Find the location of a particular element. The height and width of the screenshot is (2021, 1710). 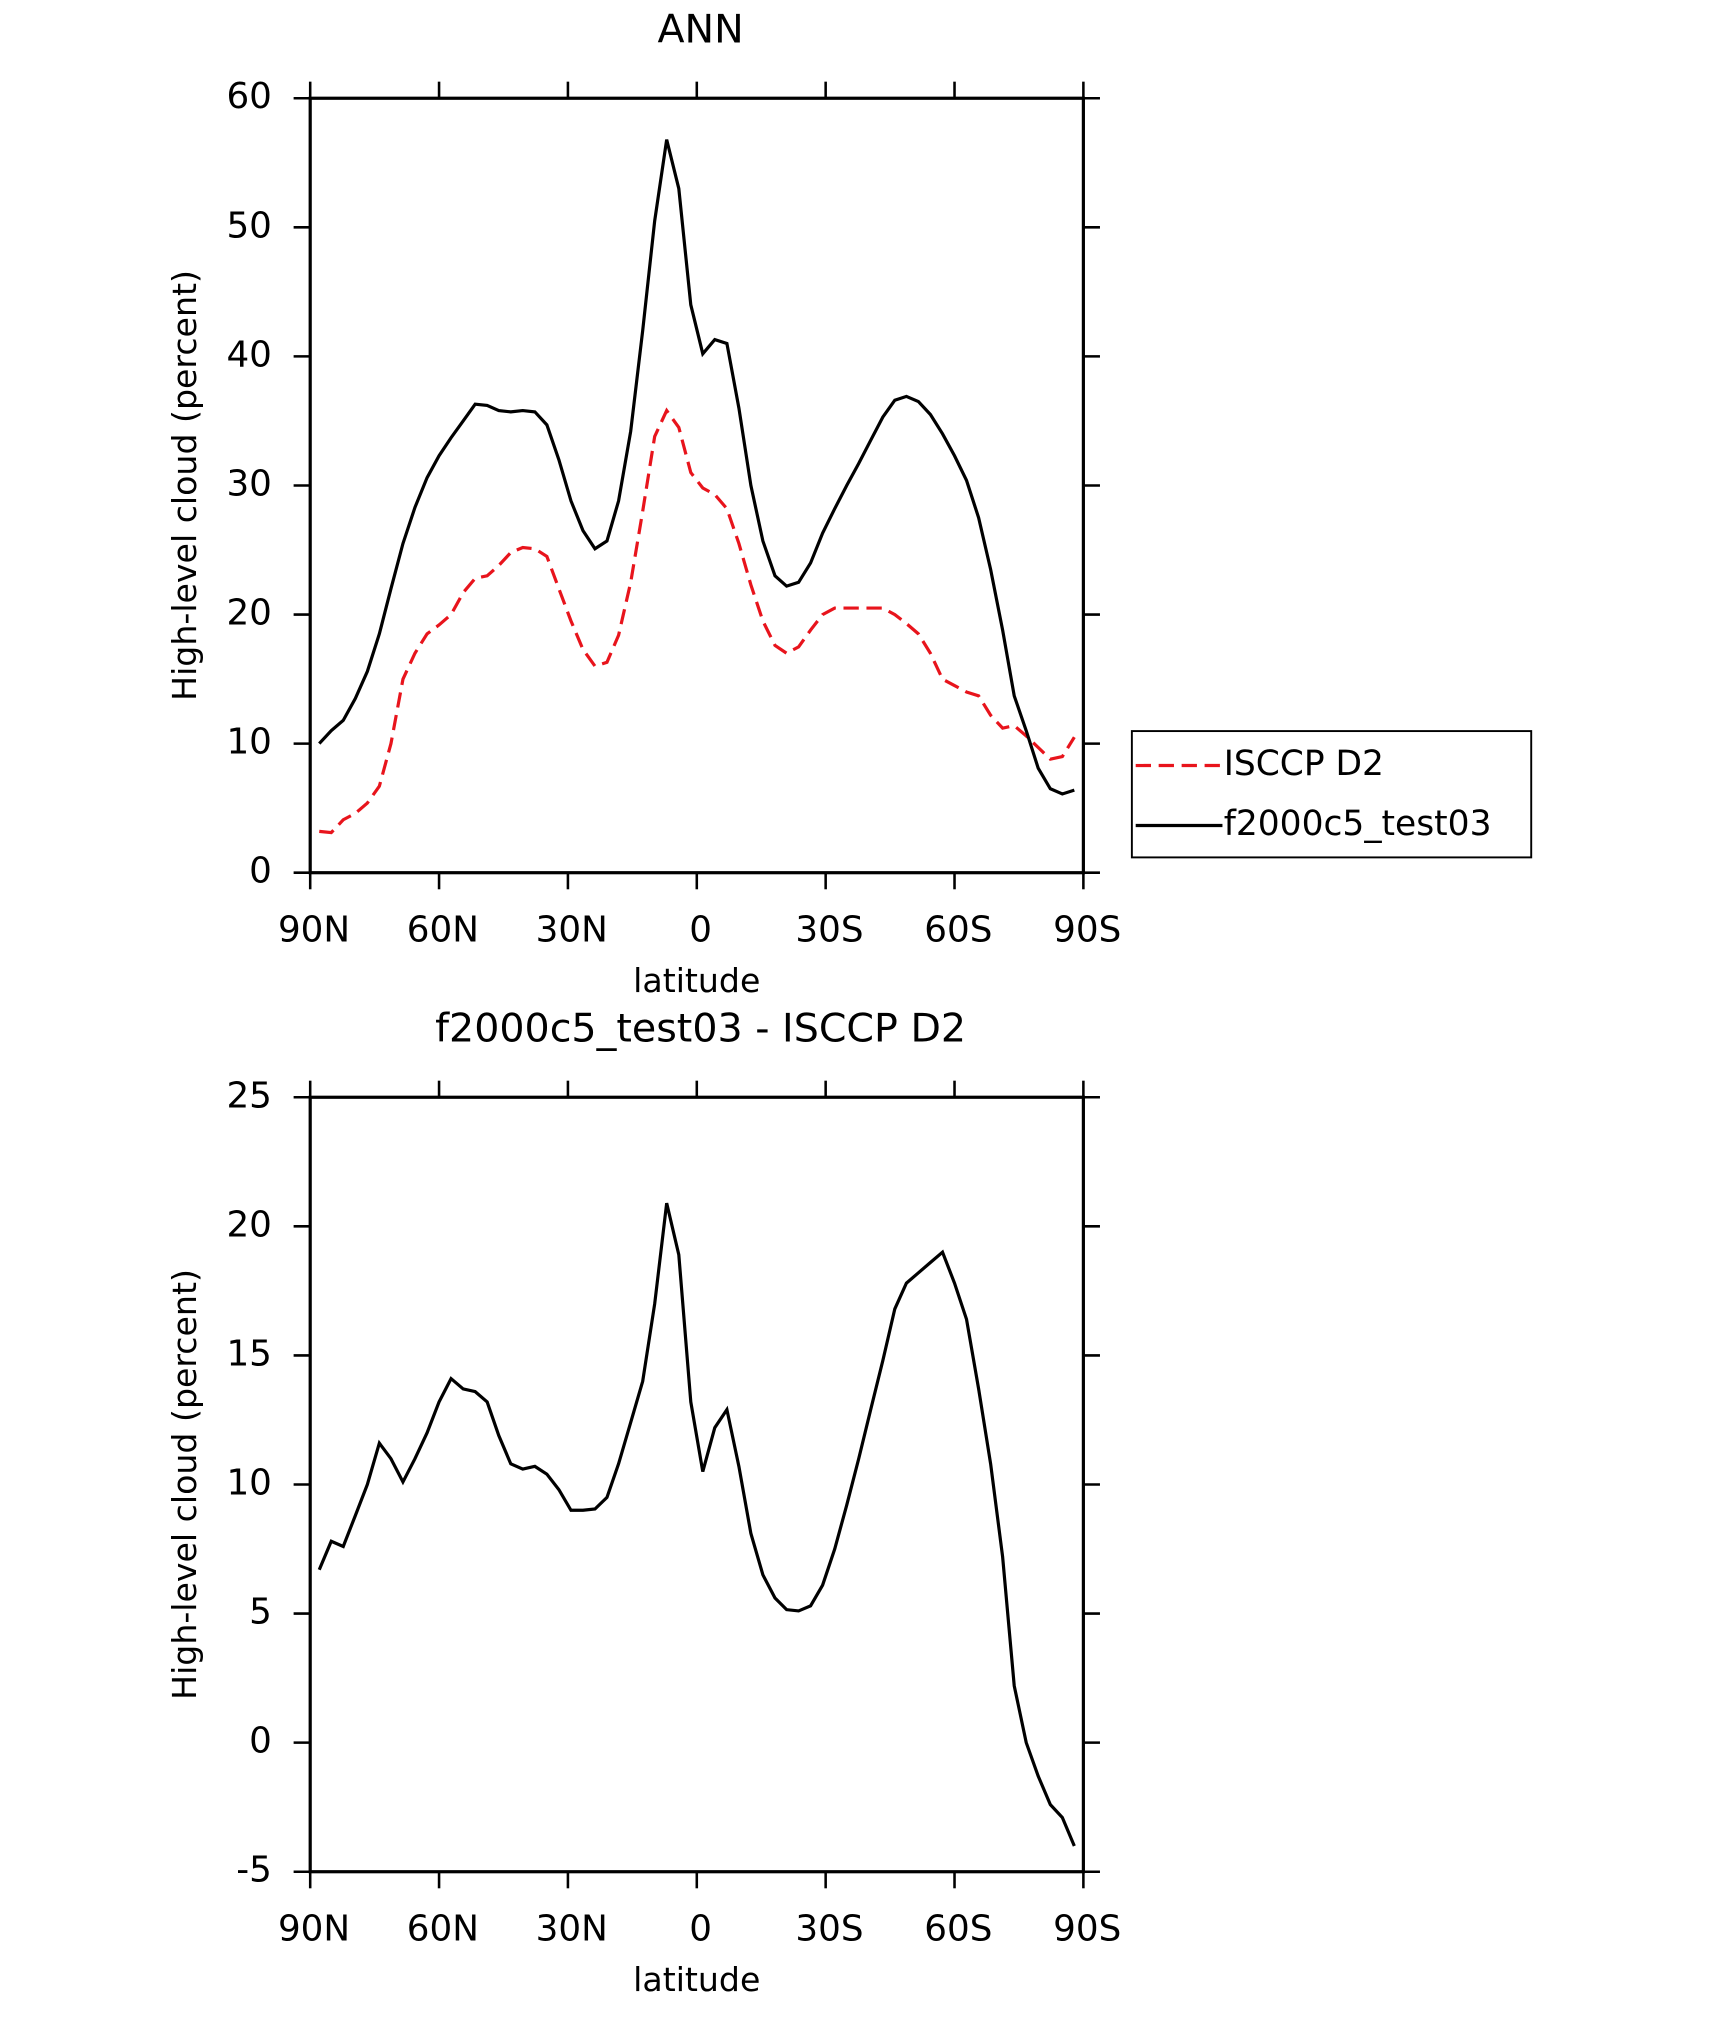

y-tick-label: 30 is located at coordinates (248, 483).